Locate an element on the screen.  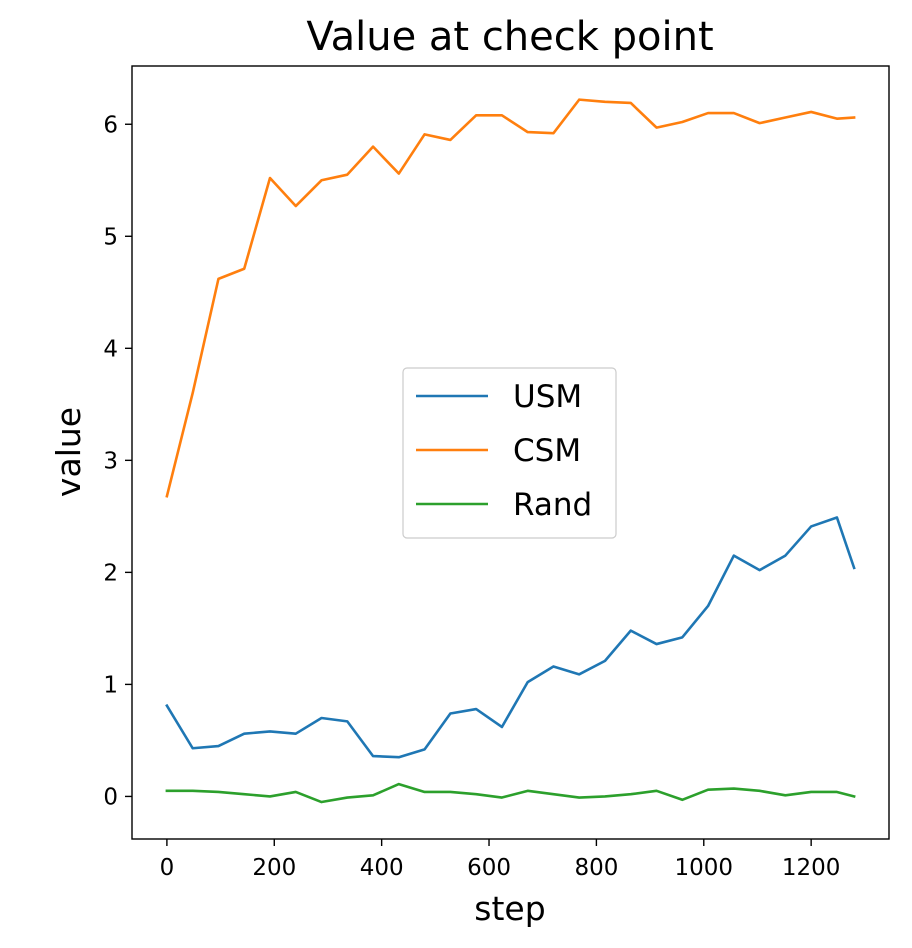
x-tick-label: 1000 is located at coordinates (704, 868).